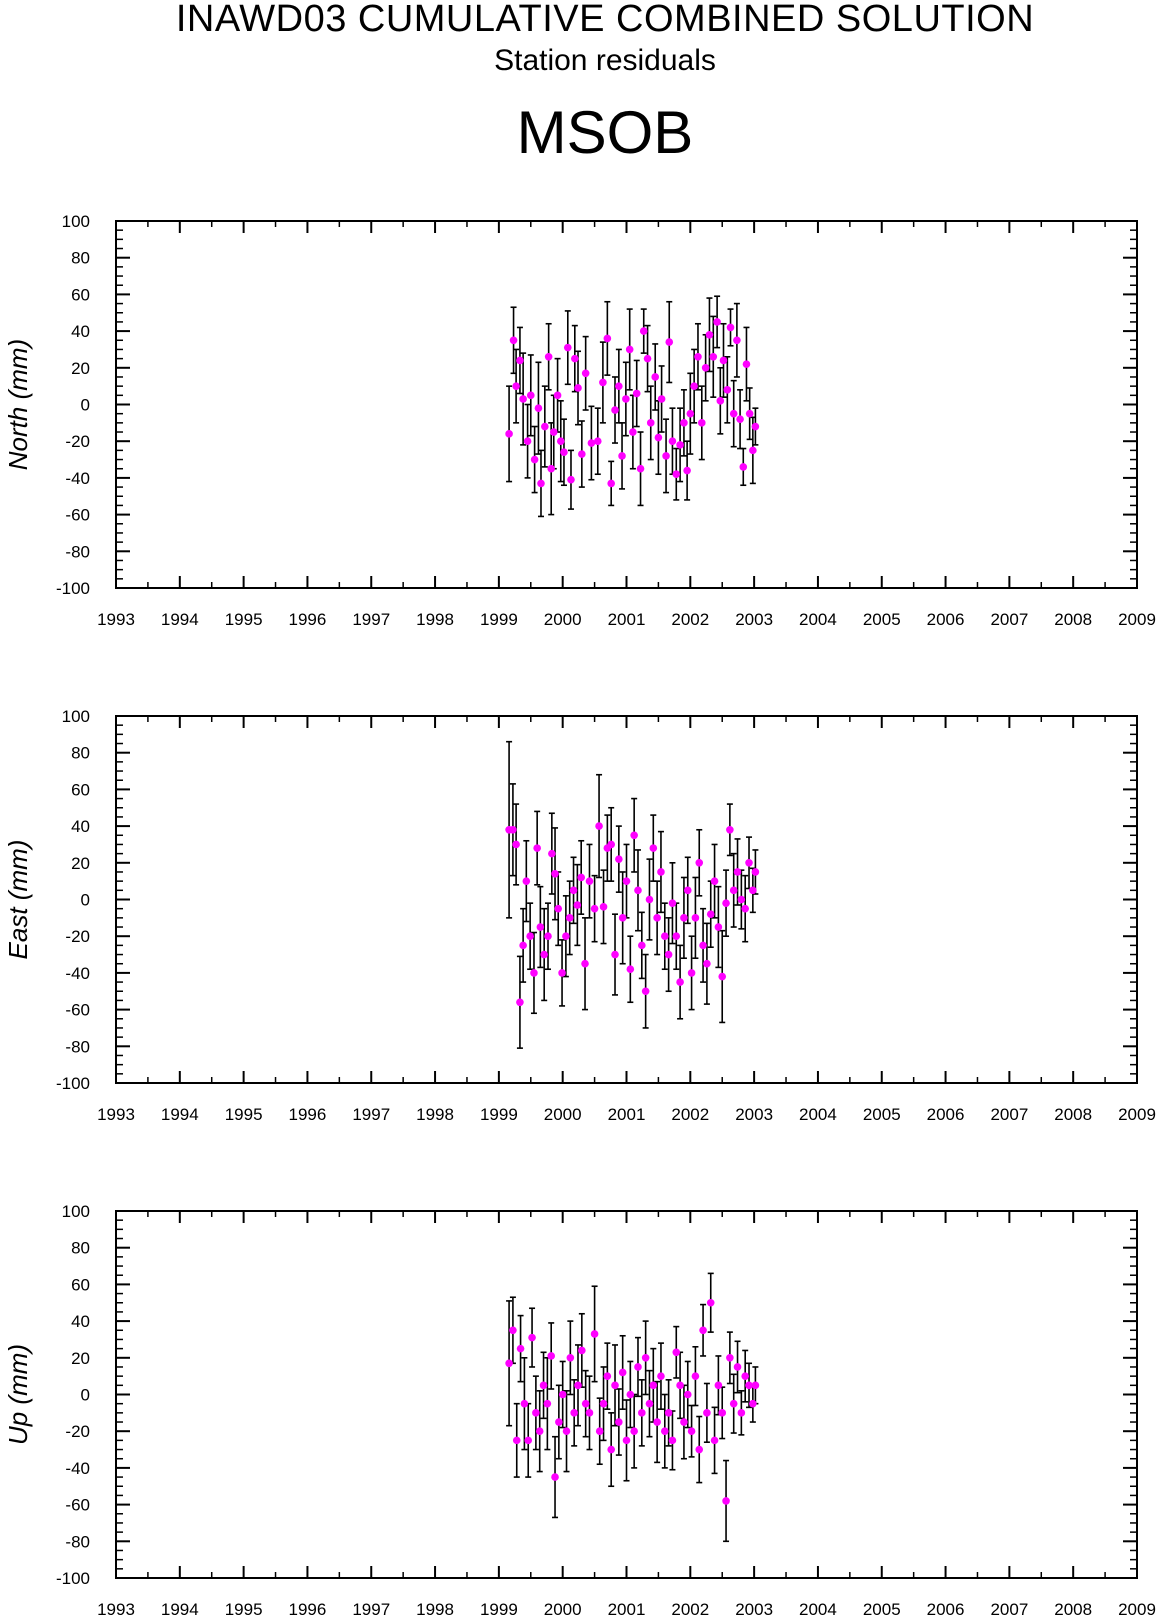 The width and height of the screenshot is (1160, 1621). Describe the element at coordinates (80, 826) in the screenshot. I see `y-tick-label: 40` at that location.